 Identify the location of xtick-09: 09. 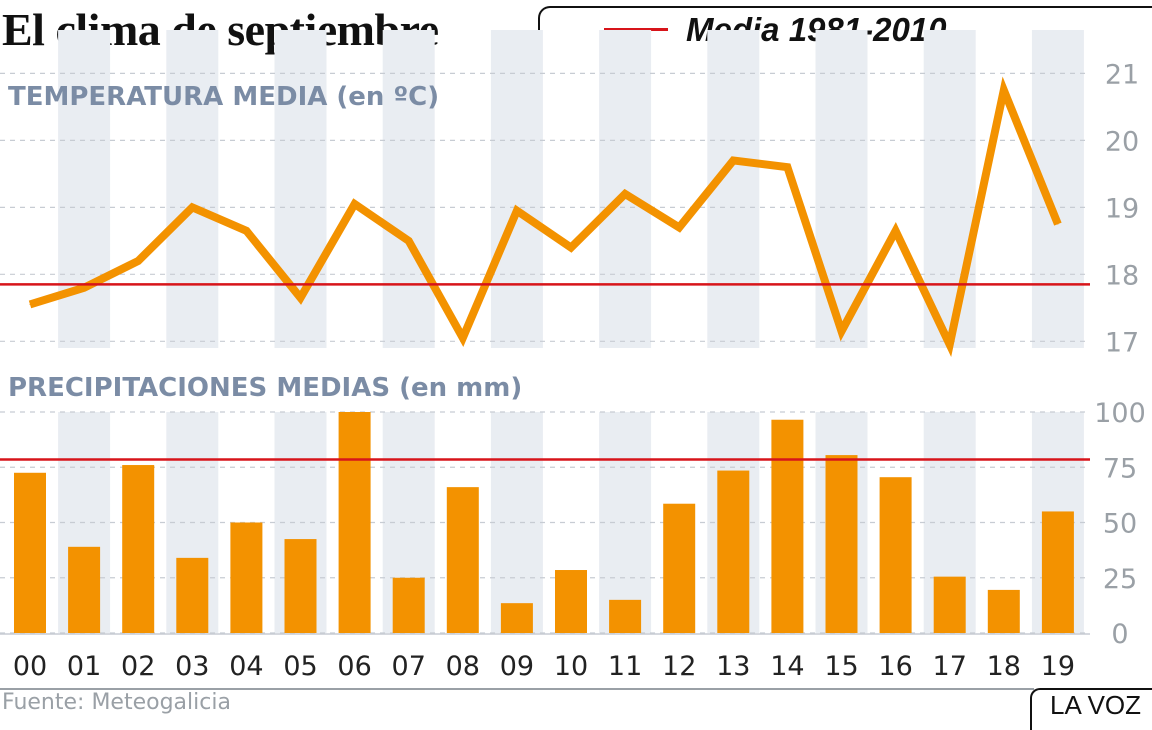
(517, 666).